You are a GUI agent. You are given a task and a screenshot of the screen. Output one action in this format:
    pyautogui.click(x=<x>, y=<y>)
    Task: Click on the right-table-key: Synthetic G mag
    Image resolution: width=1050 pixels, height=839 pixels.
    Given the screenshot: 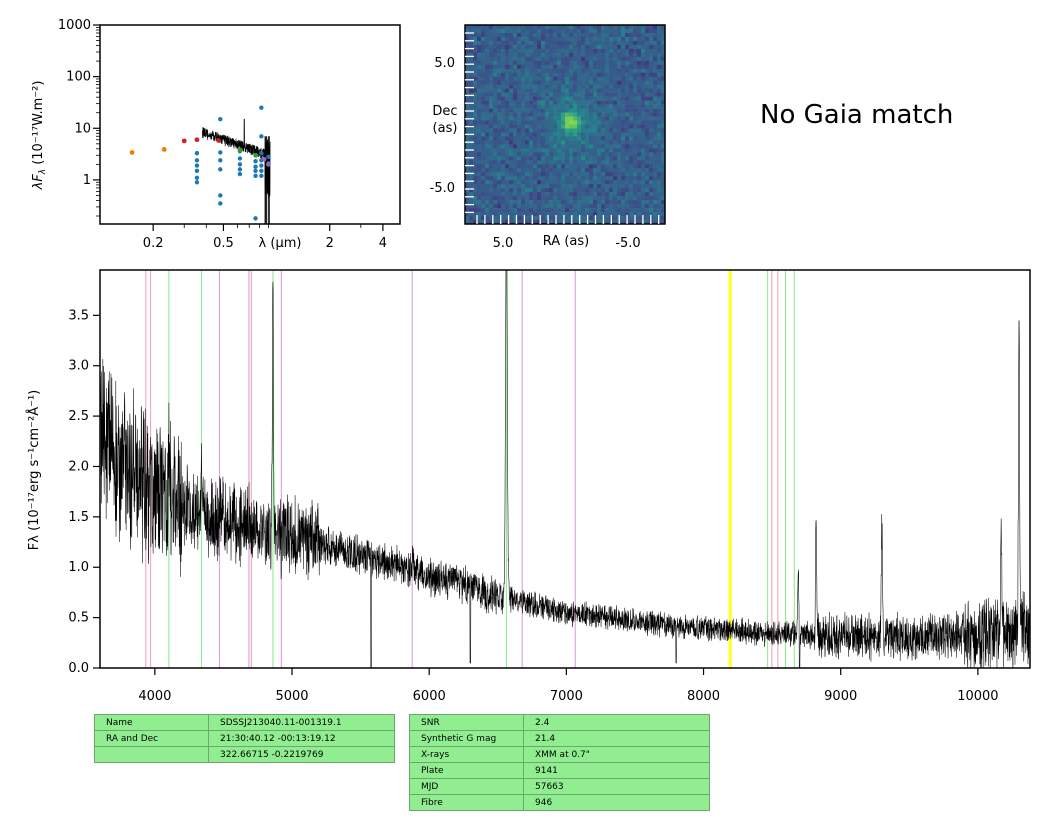 What is the action you would take?
    pyautogui.click(x=466, y=738)
    